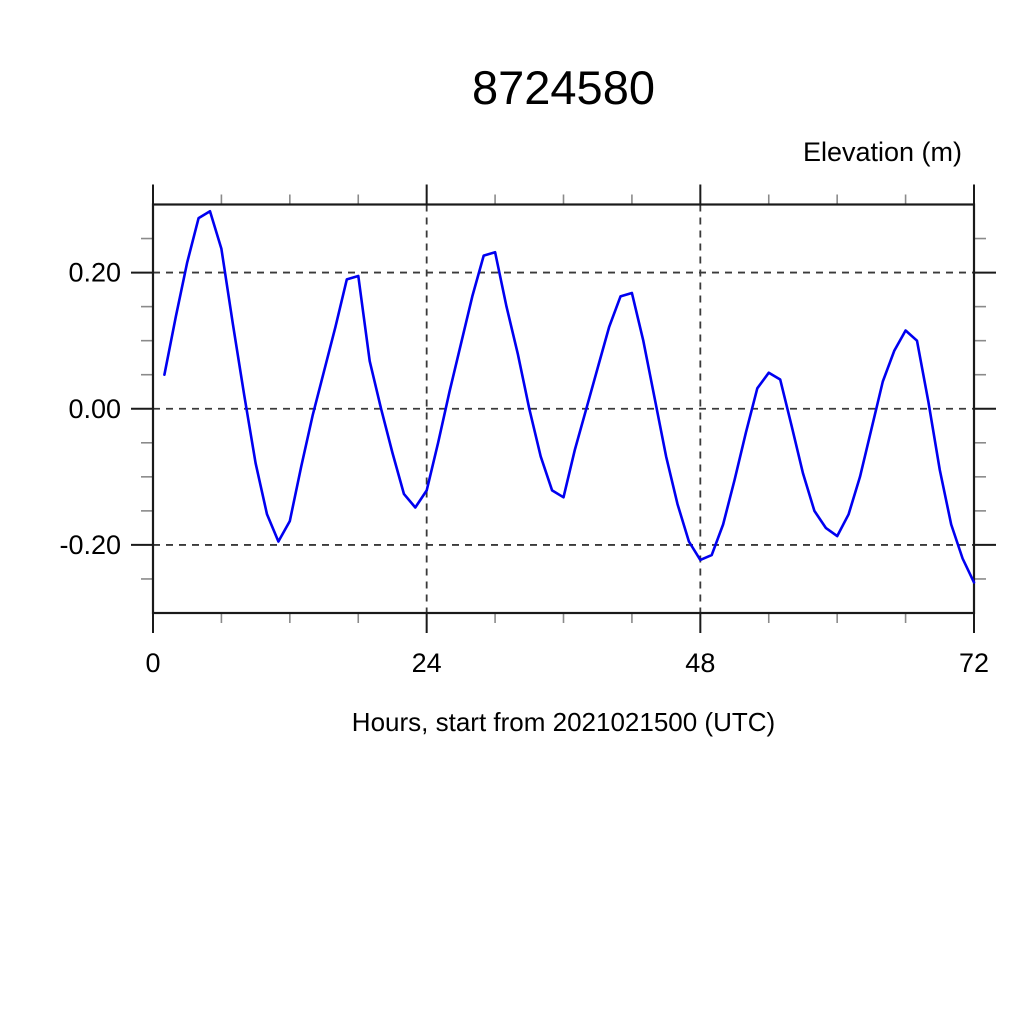 The image size is (1024, 1024). What do you see at coordinates (974, 663) in the screenshot?
I see `x-tick-label: 72` at bounding box center [974, 663].